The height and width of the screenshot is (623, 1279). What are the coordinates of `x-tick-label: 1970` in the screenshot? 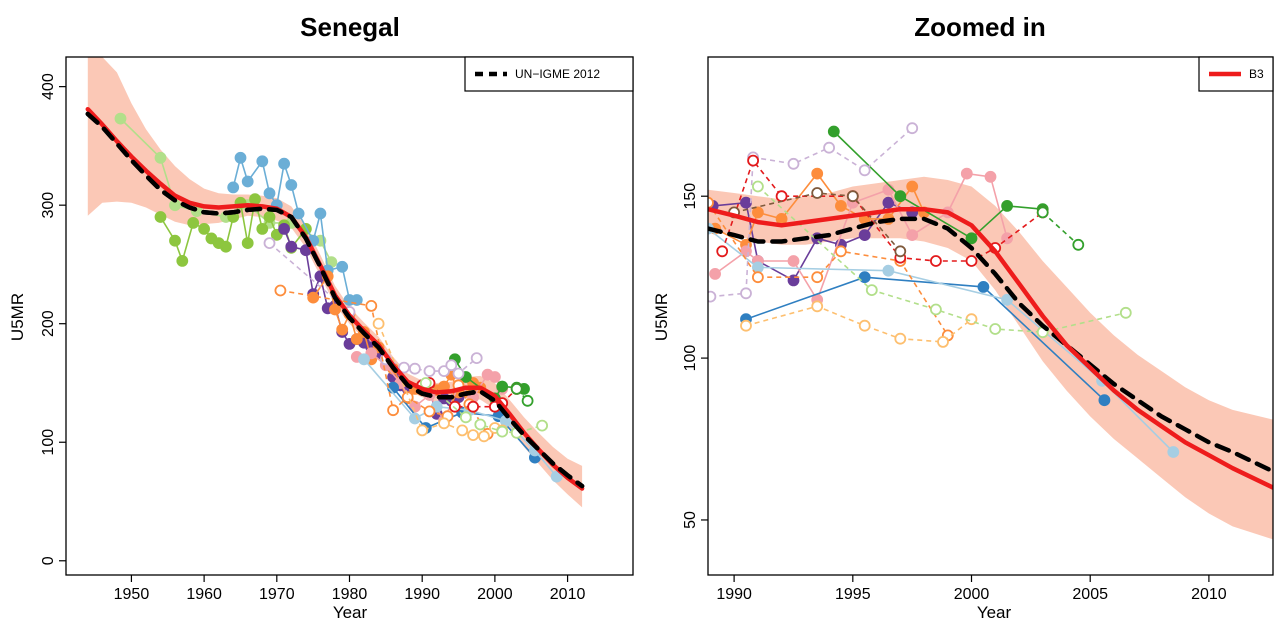 It's located at (277, 594).